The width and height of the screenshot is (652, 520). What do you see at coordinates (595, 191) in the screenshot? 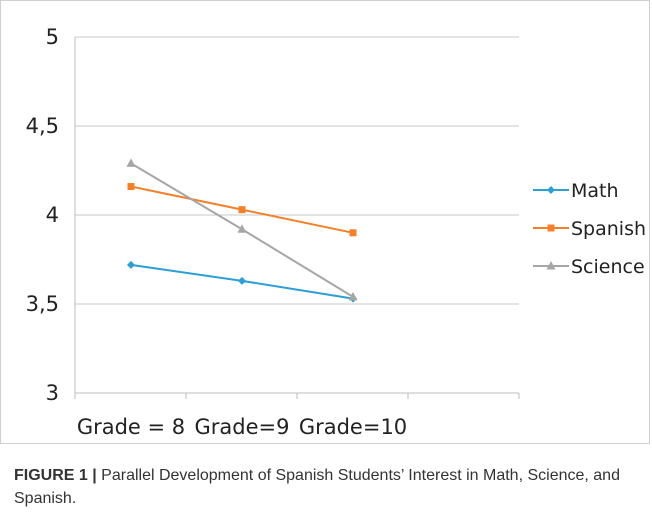
I see `legend-label: Math` at bounding box center [595, 191].